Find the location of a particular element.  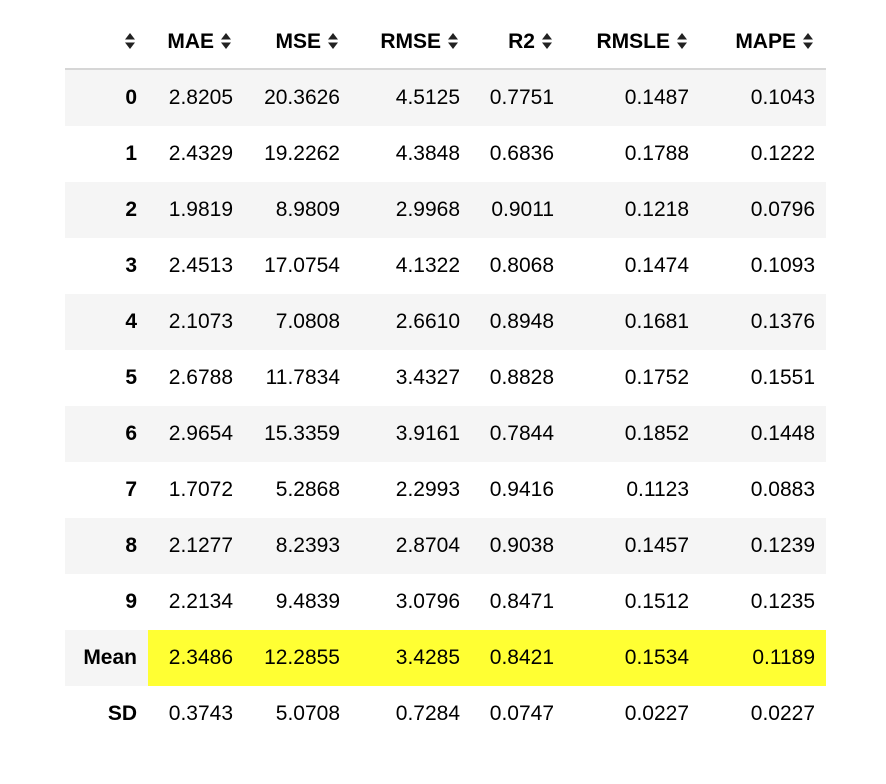

row-index: 2 is located at coordinates (131, 209).